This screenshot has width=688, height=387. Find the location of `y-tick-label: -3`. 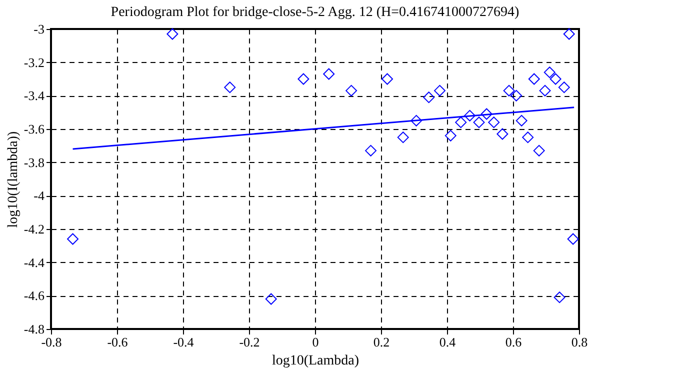

y-tick-label: -3 is located at coordinates (39, 29).